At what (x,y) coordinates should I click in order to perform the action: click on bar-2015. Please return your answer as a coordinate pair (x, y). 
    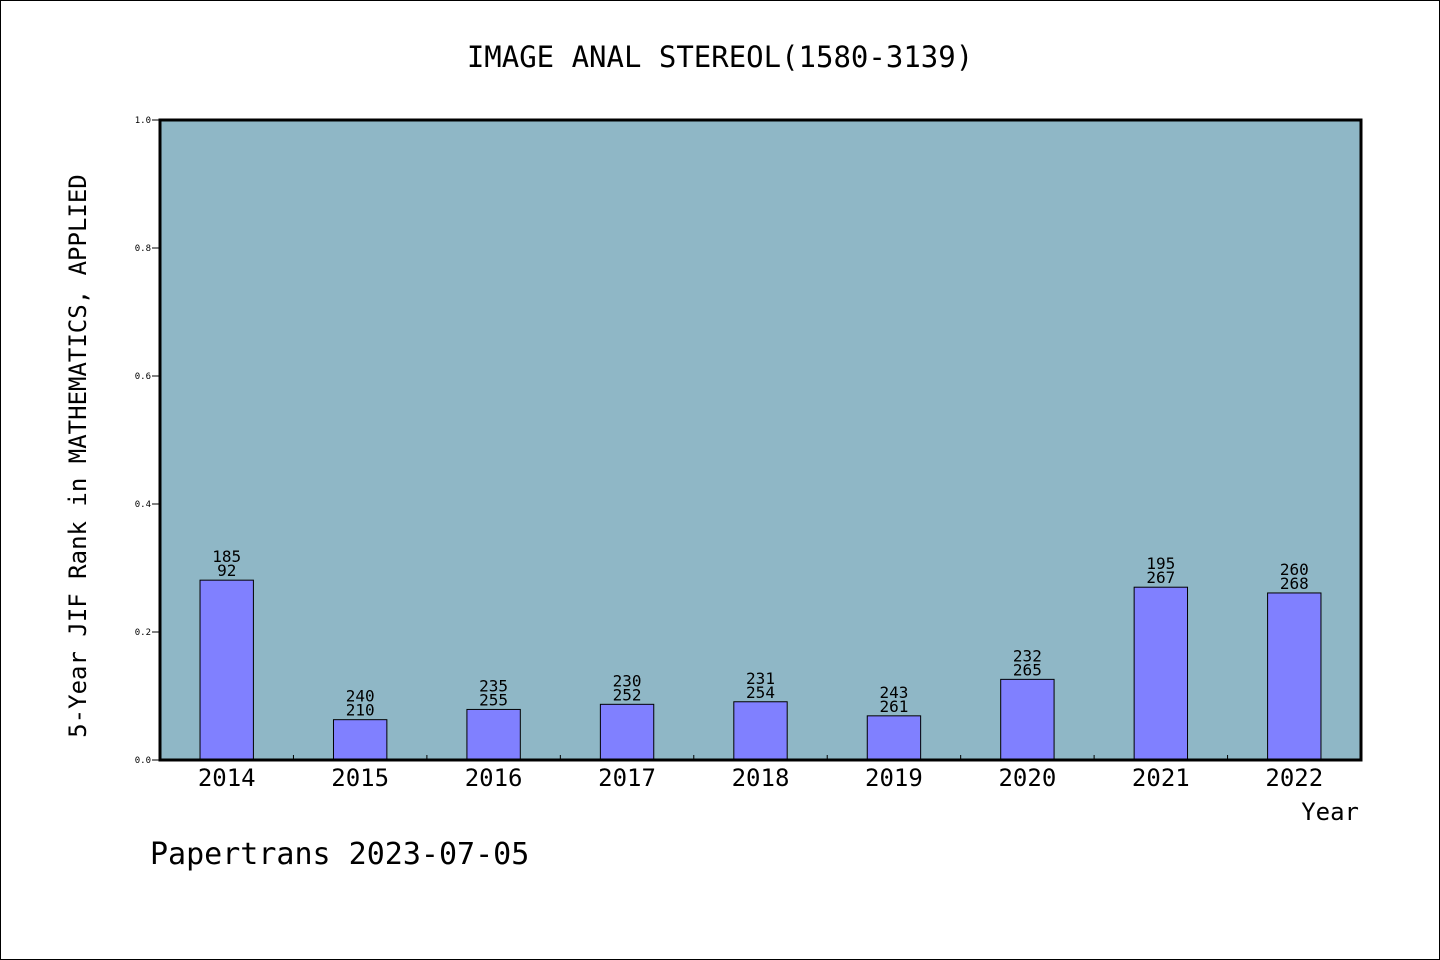
    Looking at the image, I should click on (360, 740).